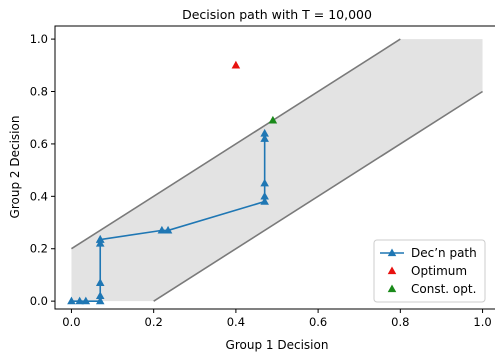  What do you see at coordinates (443, 289) in the screenshot?
I see `legend-label-const-opt: Const. opt.` at bounding box center [443, 289].